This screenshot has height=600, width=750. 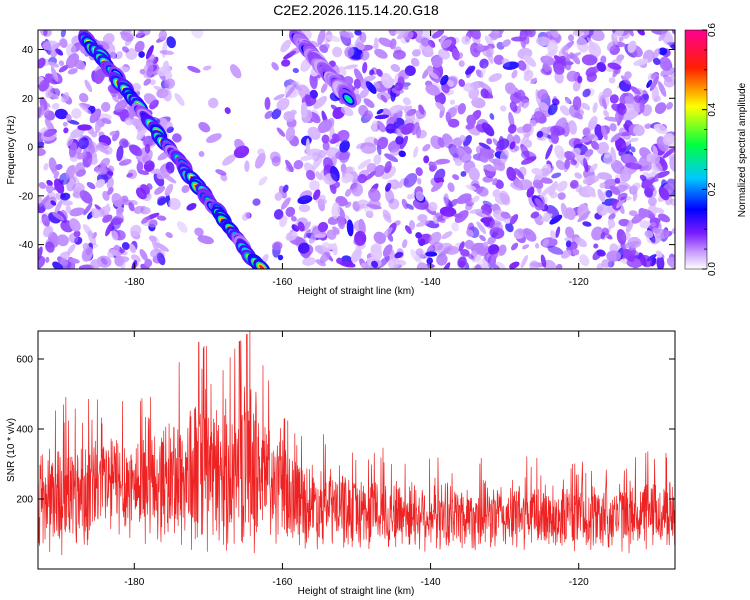 What do you see at coordinates (282, 582) in the screenshot?
I see `x-tick-label: -160` at bounding box center [282, 582].